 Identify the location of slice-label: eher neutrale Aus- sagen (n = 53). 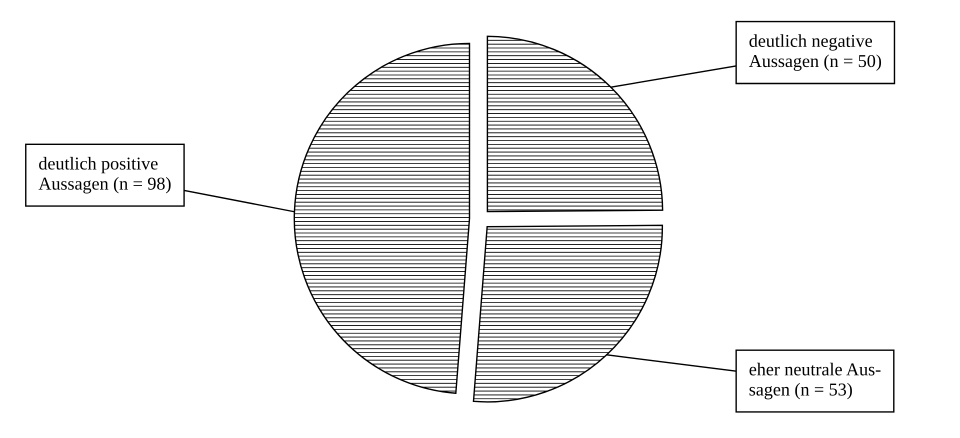
(815, 381).